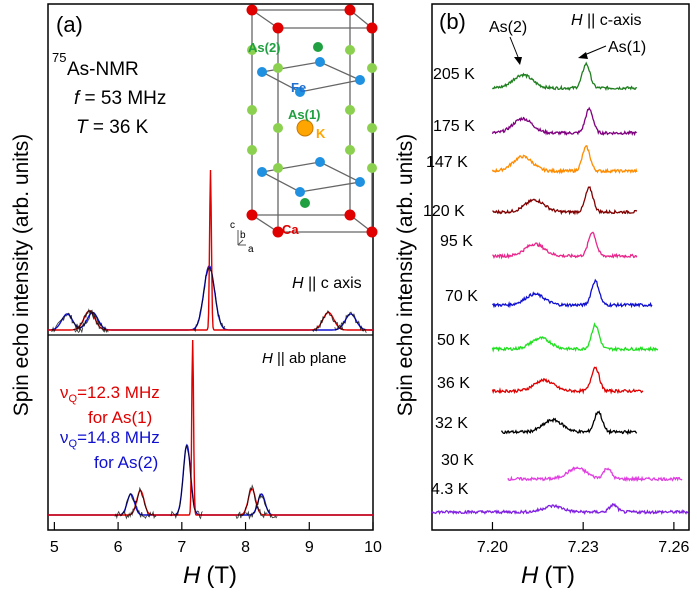  I want to click on temperature-label: 36 K, so click(453, 383).